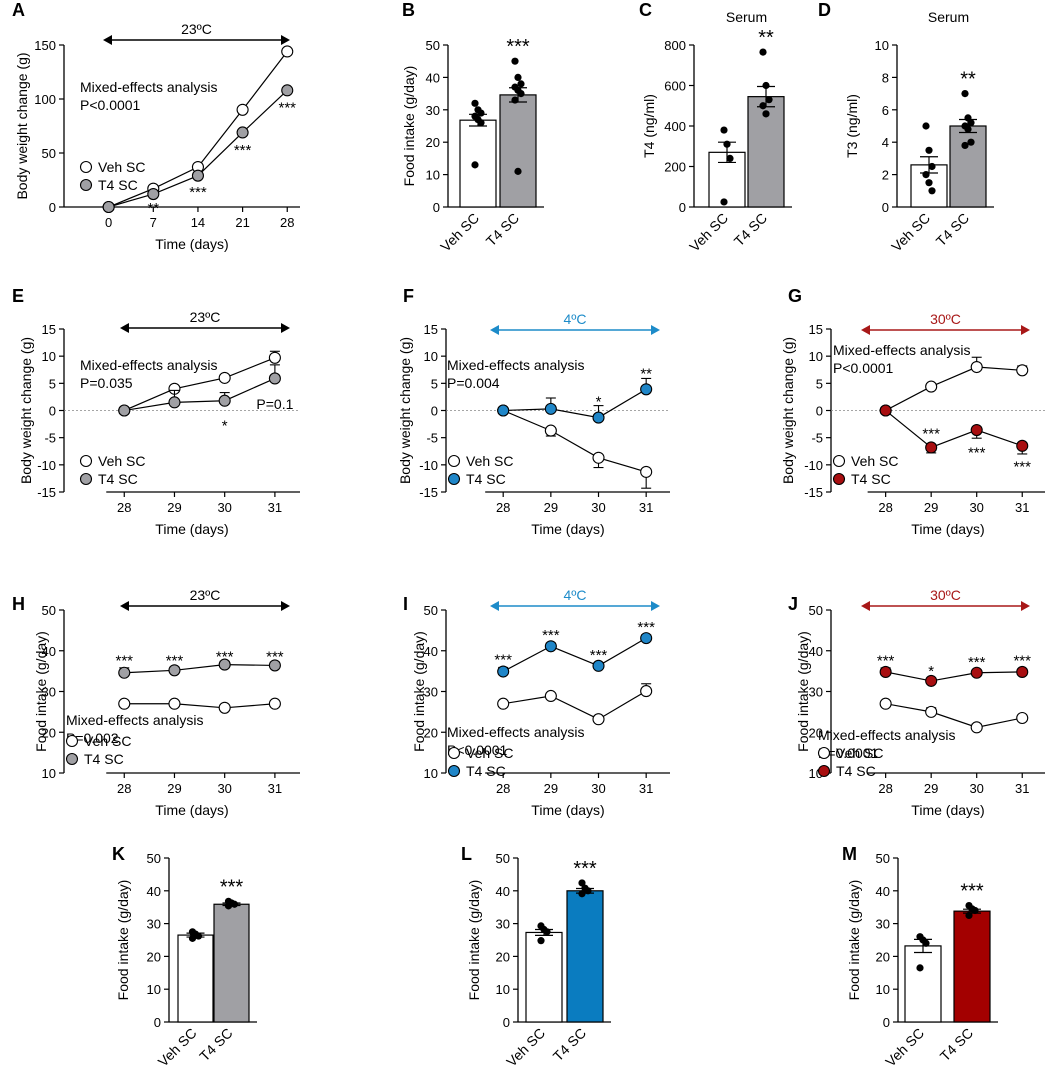 The height and width of the screenshot is (1078, 1059). Describe the element at coordinates (174, 507) in the screenshot. I see `x-tick-label: 29` at that location.